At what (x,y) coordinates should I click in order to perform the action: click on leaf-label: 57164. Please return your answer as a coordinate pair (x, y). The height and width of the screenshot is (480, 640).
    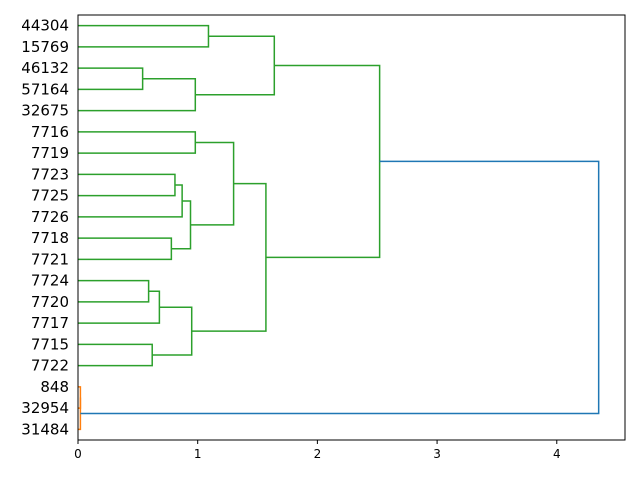
    Looking at the image, I should click on (45, 89).